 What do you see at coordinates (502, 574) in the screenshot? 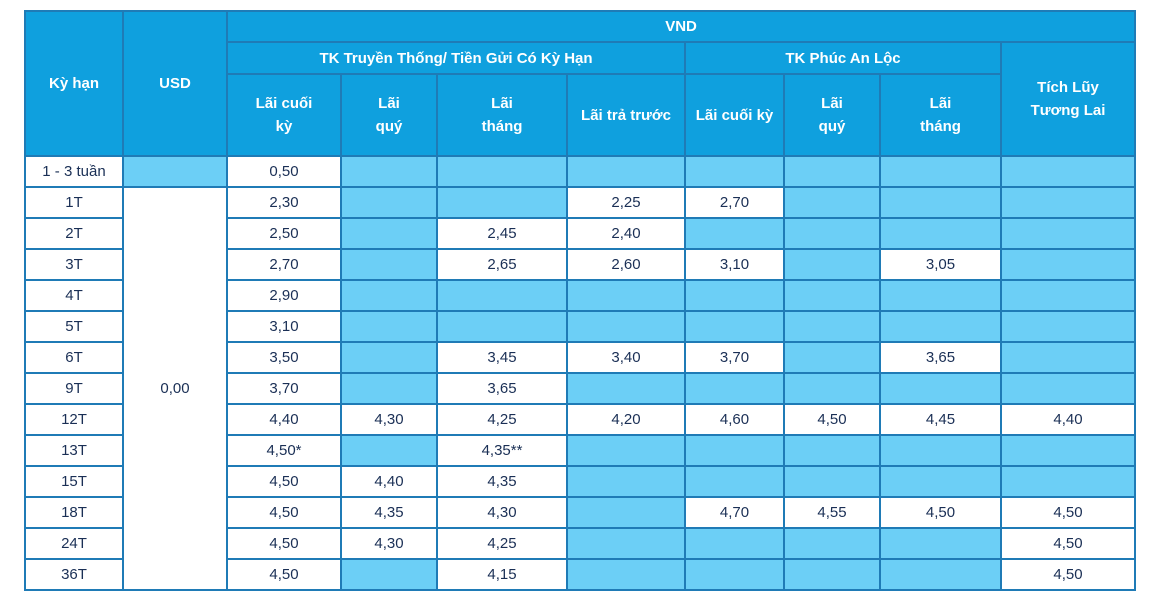
I see `rate-cell: 4,15` at bounding box center [502, 574].